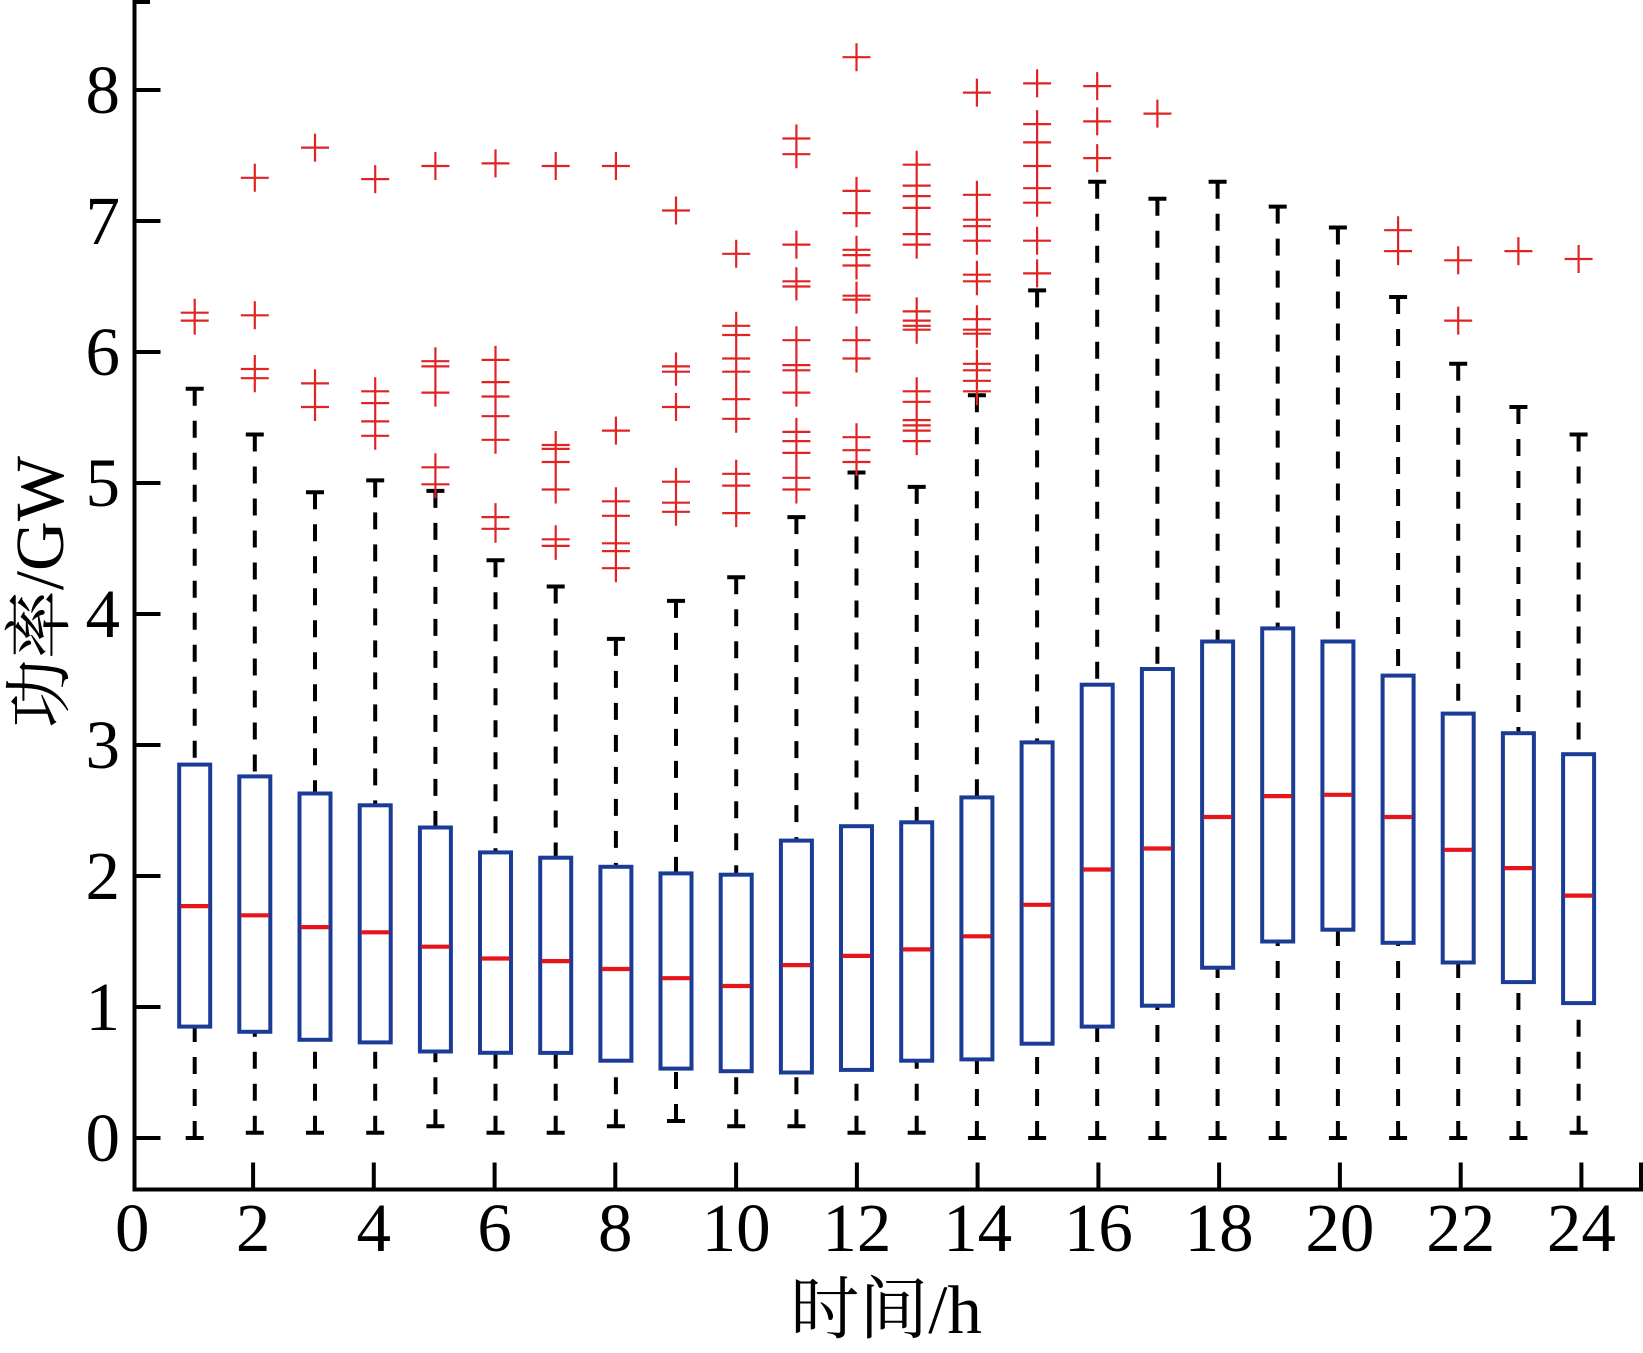 The width and height of the screenshot is (1643, 1353). What do you see at coordinates (1098, 1228) in the screenshot?
I see `svg-text: 16` at bounding box center [1098, 1228].